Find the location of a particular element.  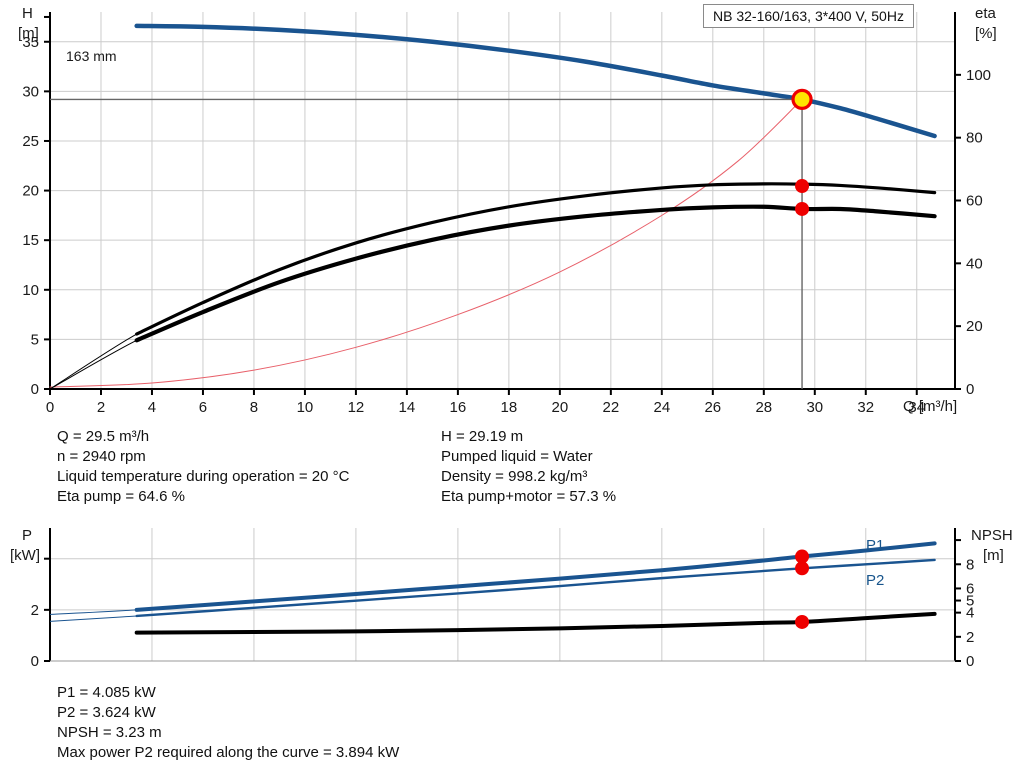

p1-curve-label: P1 is located at coordinates (875, 545).